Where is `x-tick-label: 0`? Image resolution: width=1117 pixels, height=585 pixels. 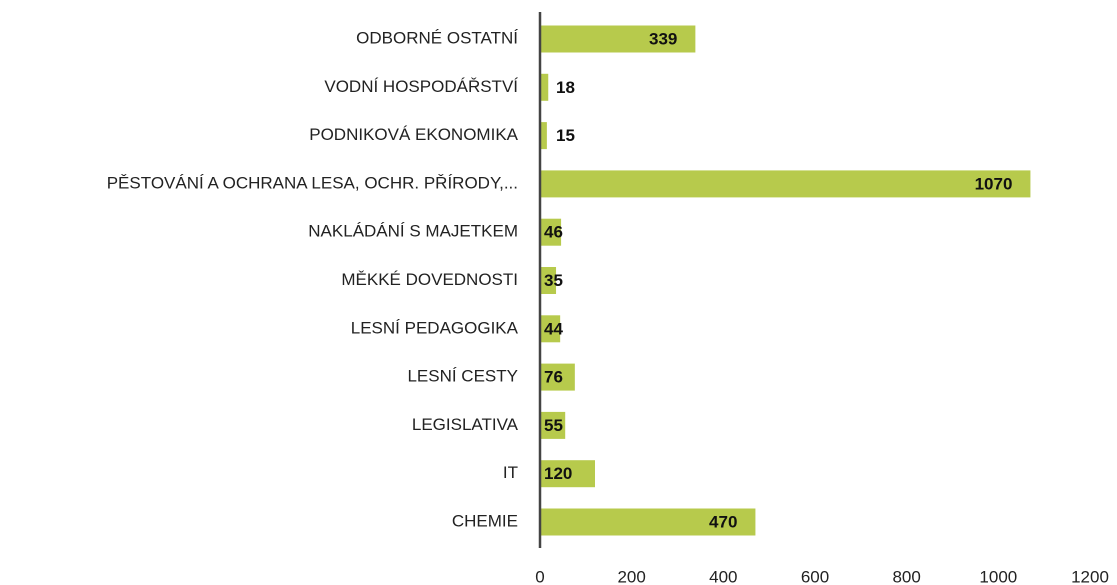 x-tick-label: 0 is located at coordinates (539, 576).